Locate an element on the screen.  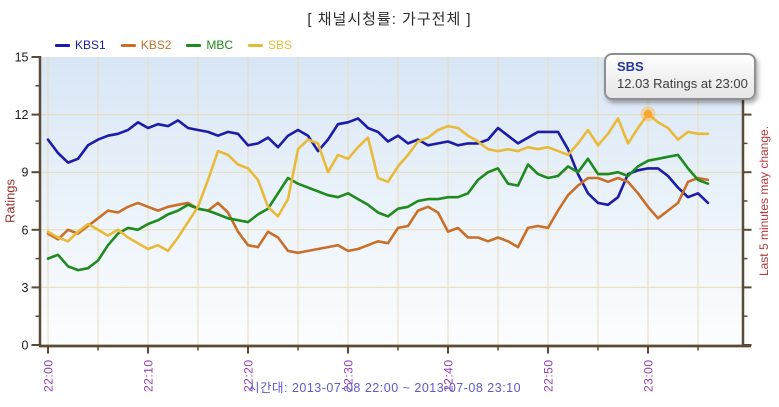
y-axis-title: Ratings is located at coordinates (10, 201).